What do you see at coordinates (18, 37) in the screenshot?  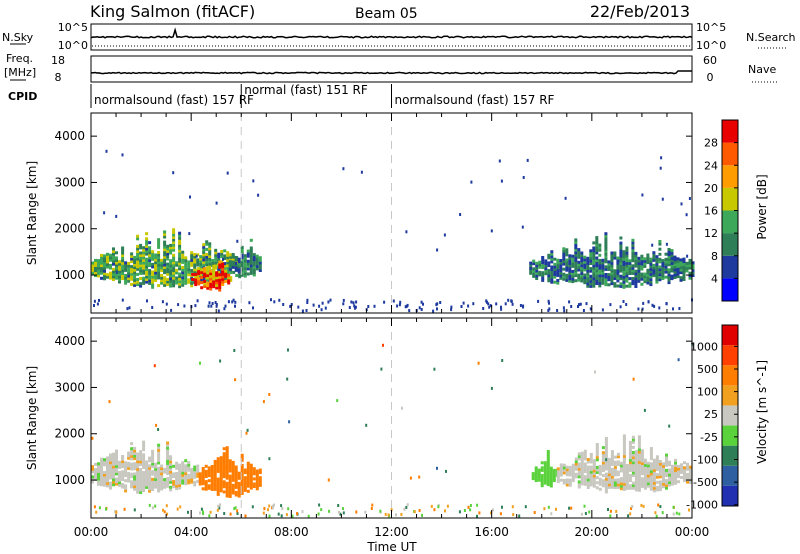 I see `nsky-label: N.Sky` at bounding box center [18, 37].